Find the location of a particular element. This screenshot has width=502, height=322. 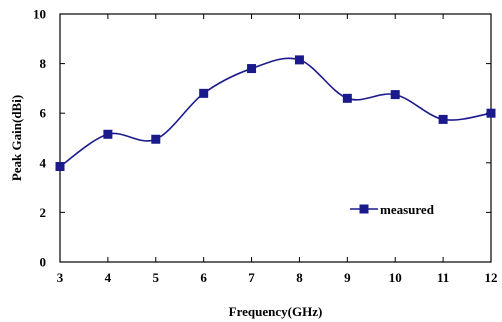

y-axis-label: Peak Gain(dBi) is located at coordinates (16, 138).